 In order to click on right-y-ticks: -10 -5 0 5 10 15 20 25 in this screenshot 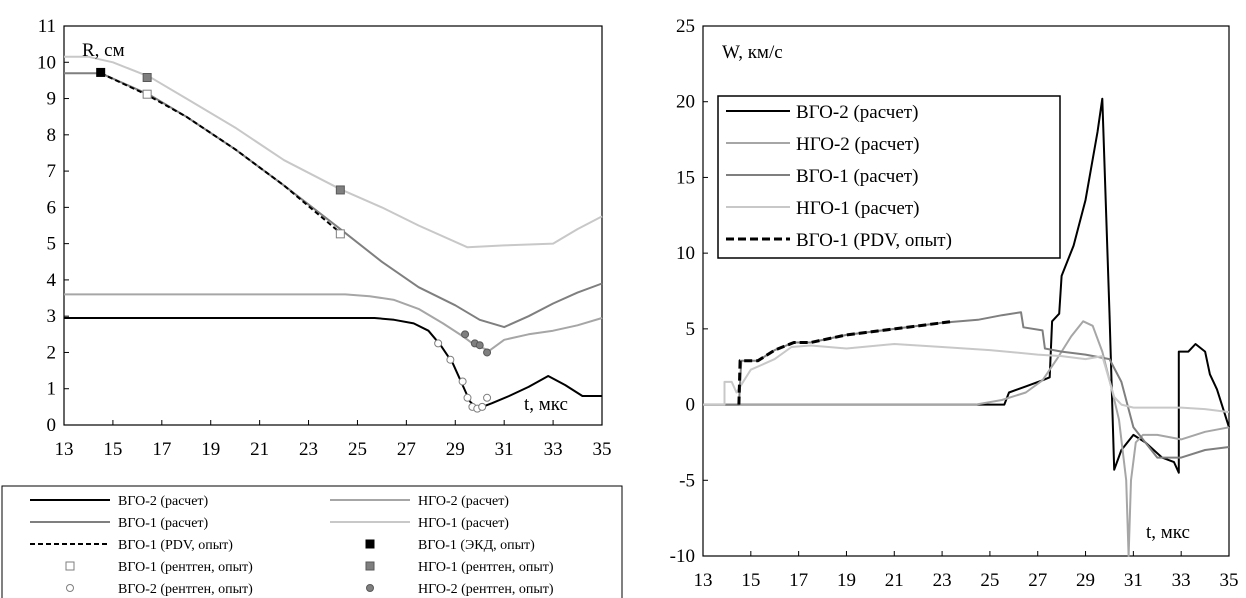, I will do `click(689, 291)`.